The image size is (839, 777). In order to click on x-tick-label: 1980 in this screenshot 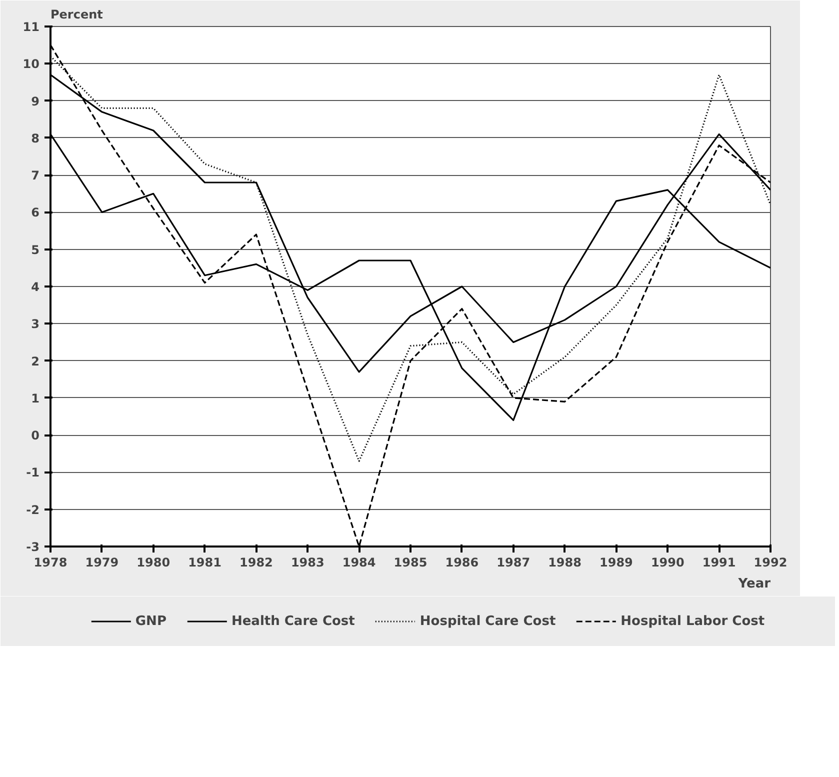, I will do `click(153, 563)`.